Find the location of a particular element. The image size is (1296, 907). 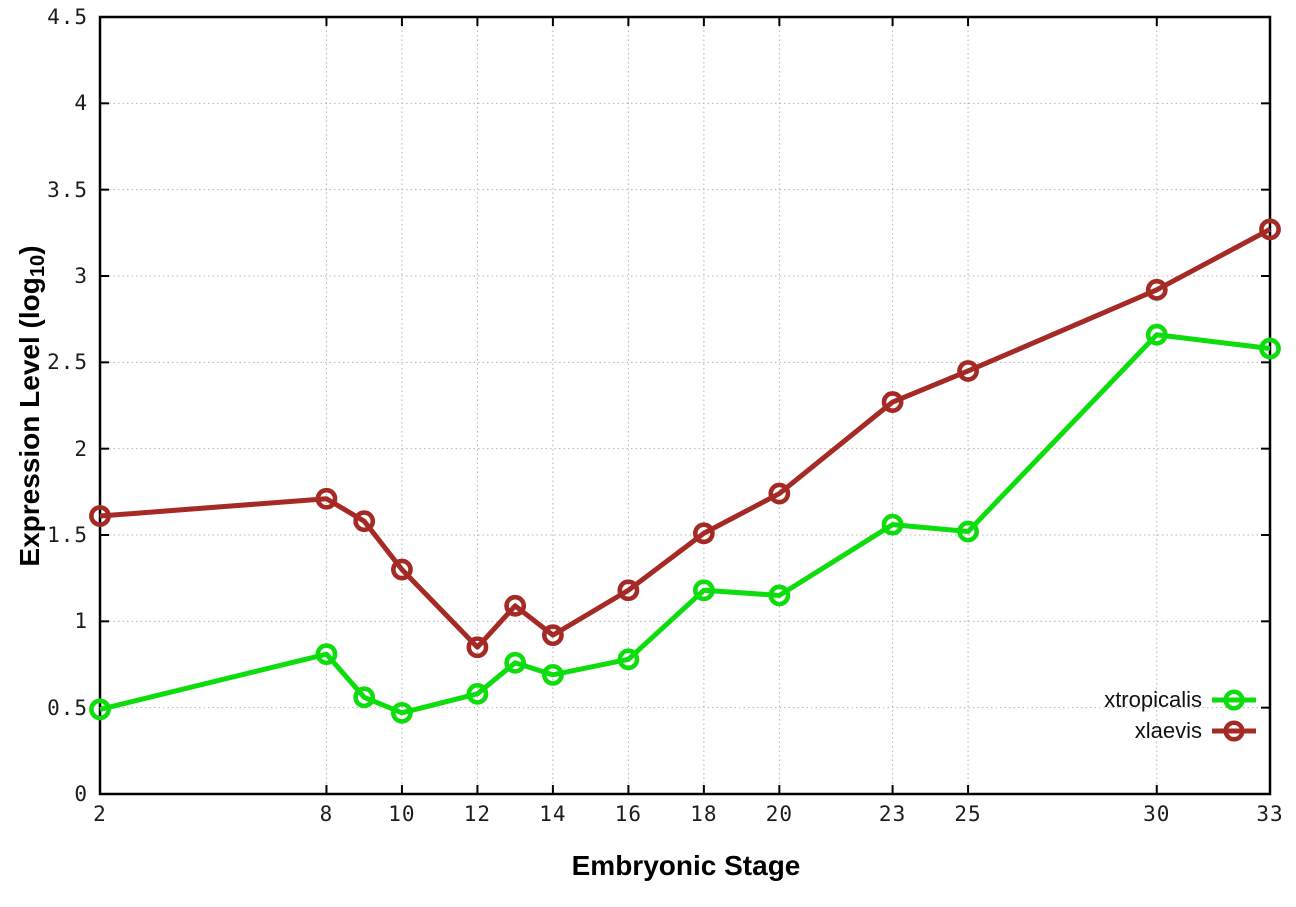

x-tick-label-20: 20 is located at coordinates (779, 814).